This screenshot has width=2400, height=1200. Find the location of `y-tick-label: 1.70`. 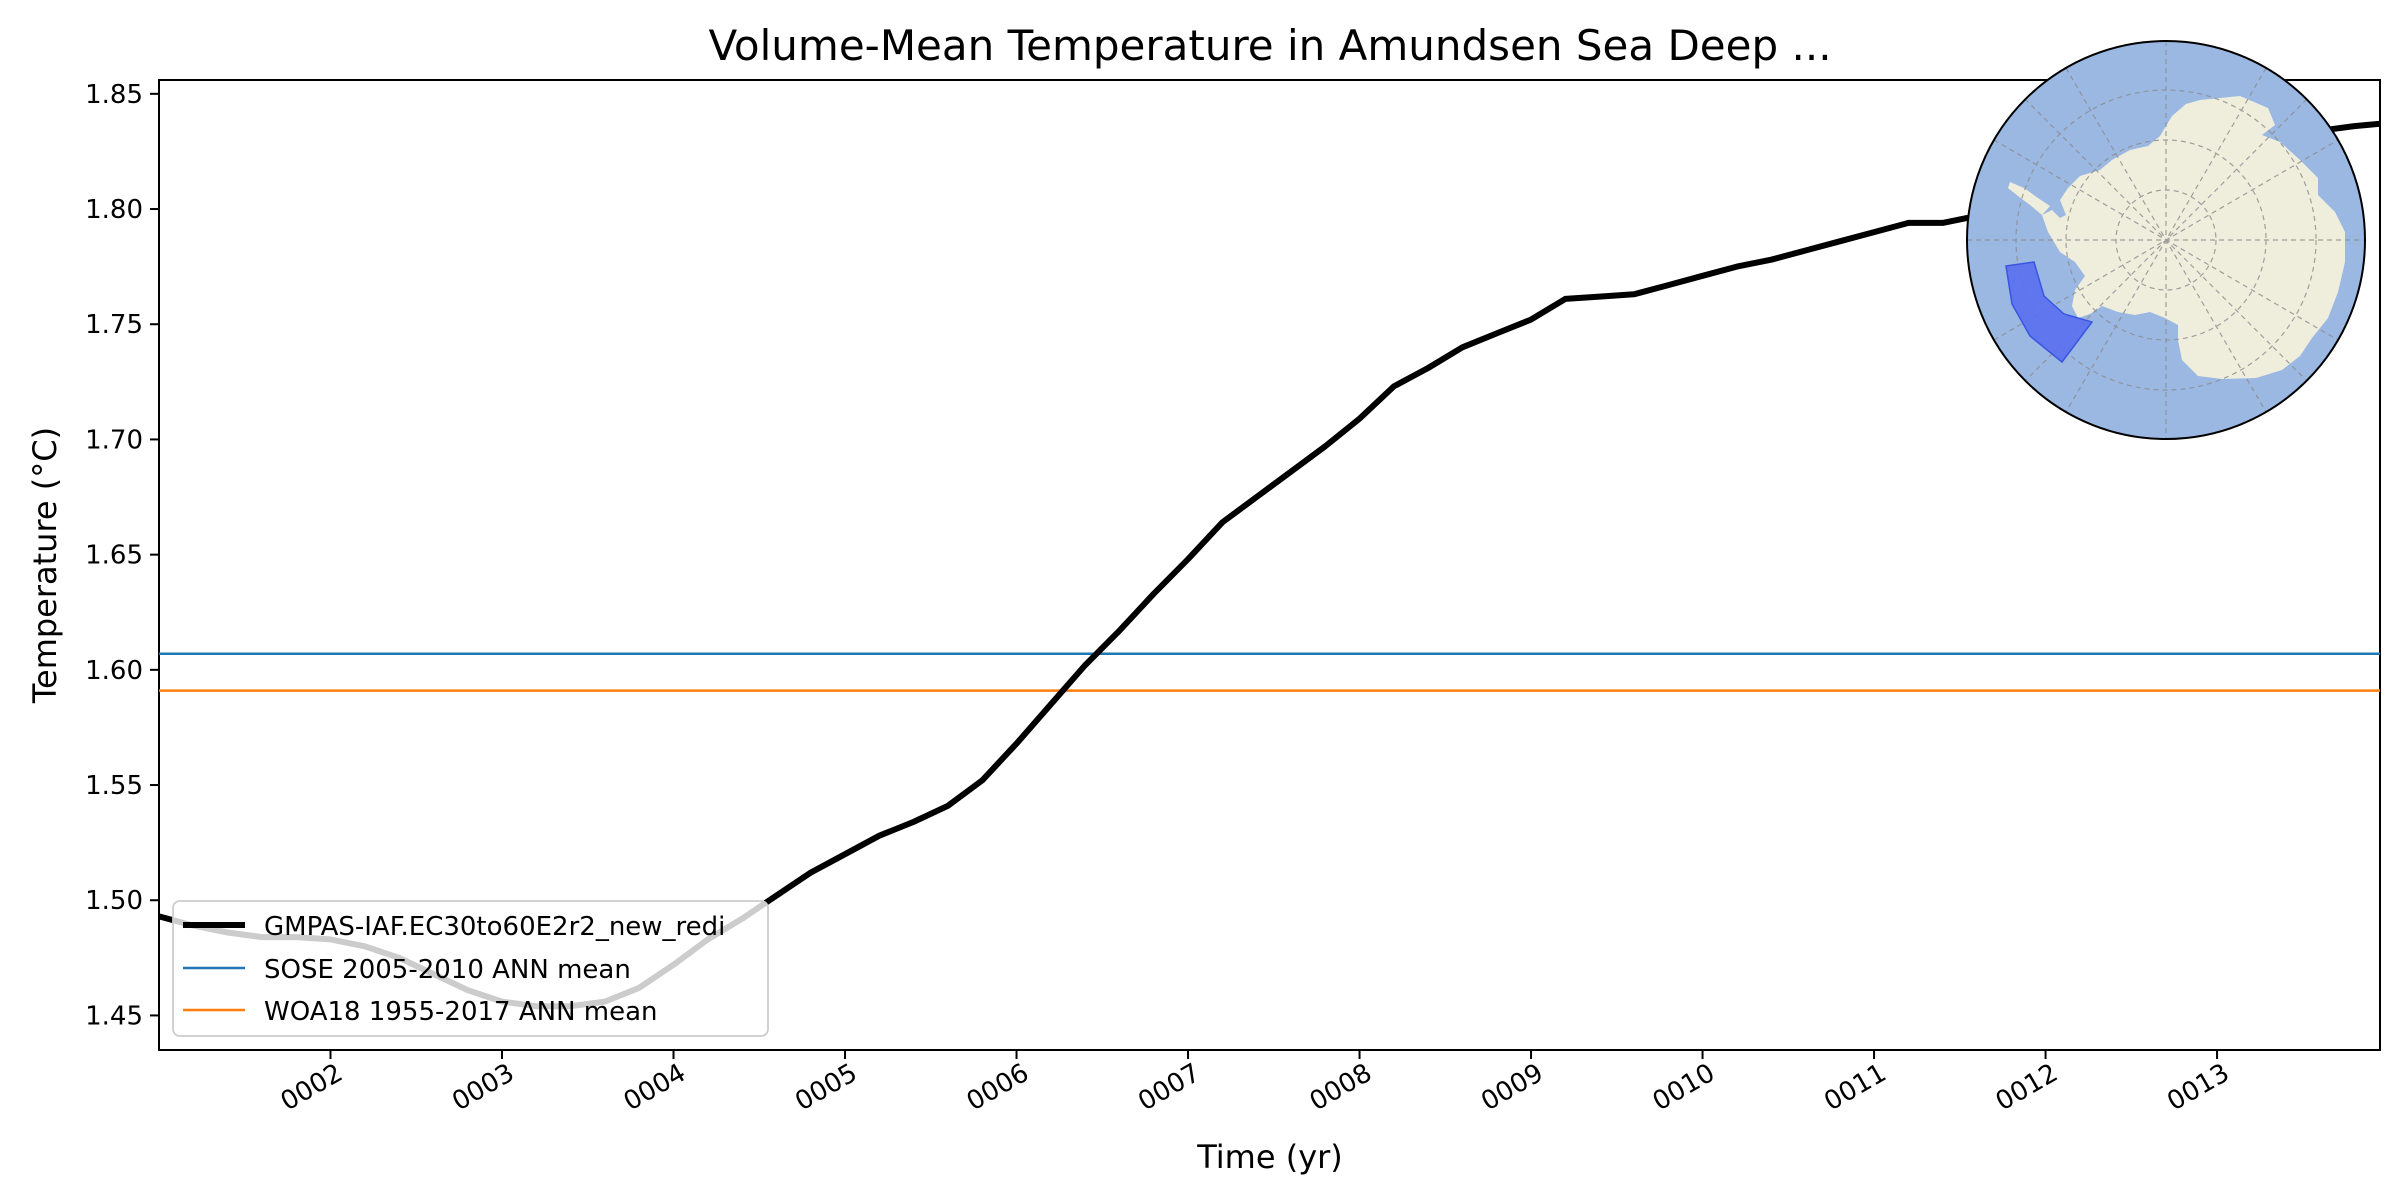

y-tick-label: 1.70 is located at coordinates (114, 440).